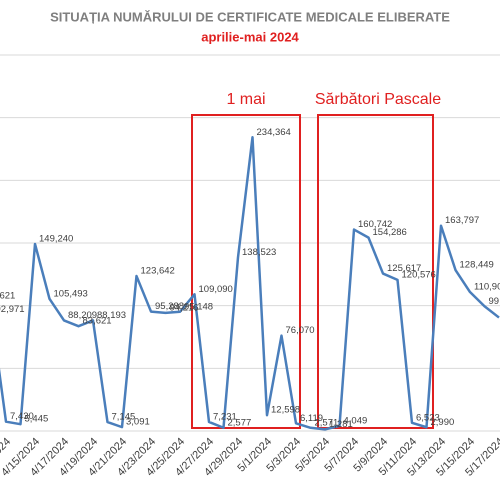 The height and width of the screenshot is (500, 500). What do you see at coordinates (311, 418) in the screenshot?
I see `data-label: 6,119` at bounding box center [311, 418].